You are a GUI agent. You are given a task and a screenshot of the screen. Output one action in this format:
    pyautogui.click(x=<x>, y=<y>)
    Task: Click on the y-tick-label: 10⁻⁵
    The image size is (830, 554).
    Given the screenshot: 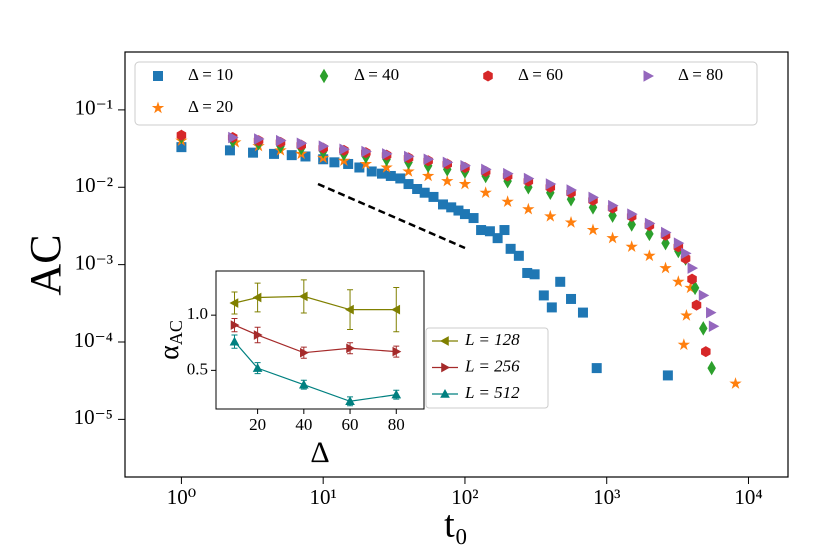 What is the action you would take?
    pyautogui.click(x=93, y=417)
    